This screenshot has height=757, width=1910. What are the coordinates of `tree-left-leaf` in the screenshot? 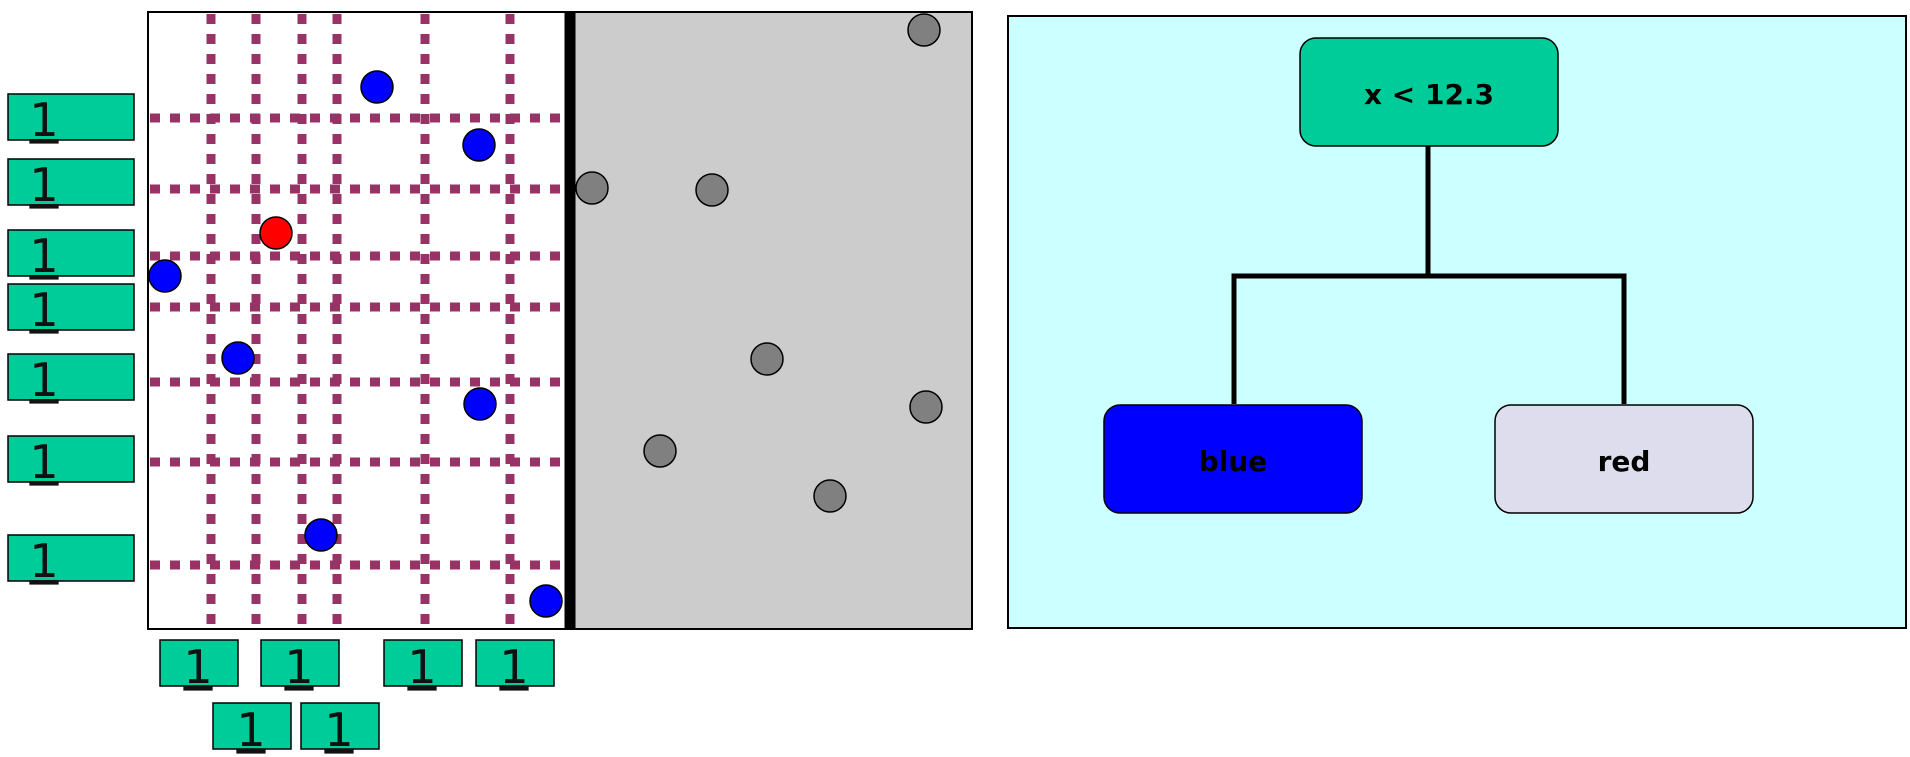 It's located at (1233, 459).